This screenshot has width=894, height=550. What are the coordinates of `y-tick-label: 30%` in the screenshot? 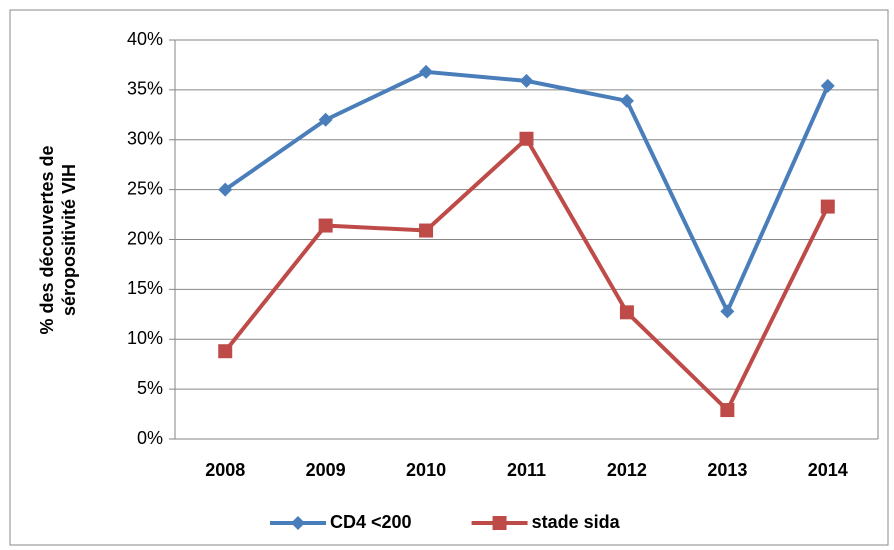 It's located at (145, 139).